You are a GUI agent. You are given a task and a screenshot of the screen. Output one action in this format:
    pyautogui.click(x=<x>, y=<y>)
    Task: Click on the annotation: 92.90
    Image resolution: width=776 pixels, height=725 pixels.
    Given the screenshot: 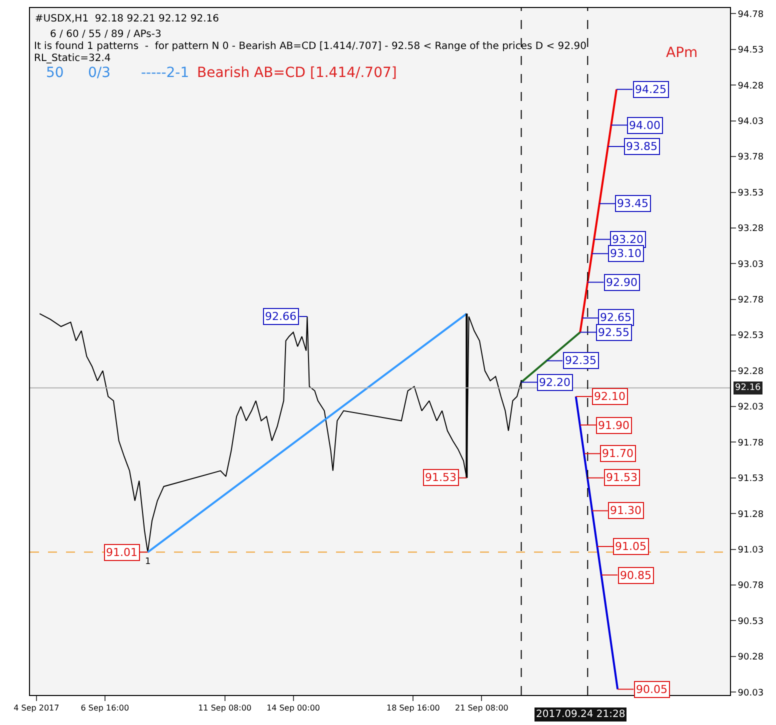 What is the action you would take?
    pyautogui.click(x=622, y=282)
    